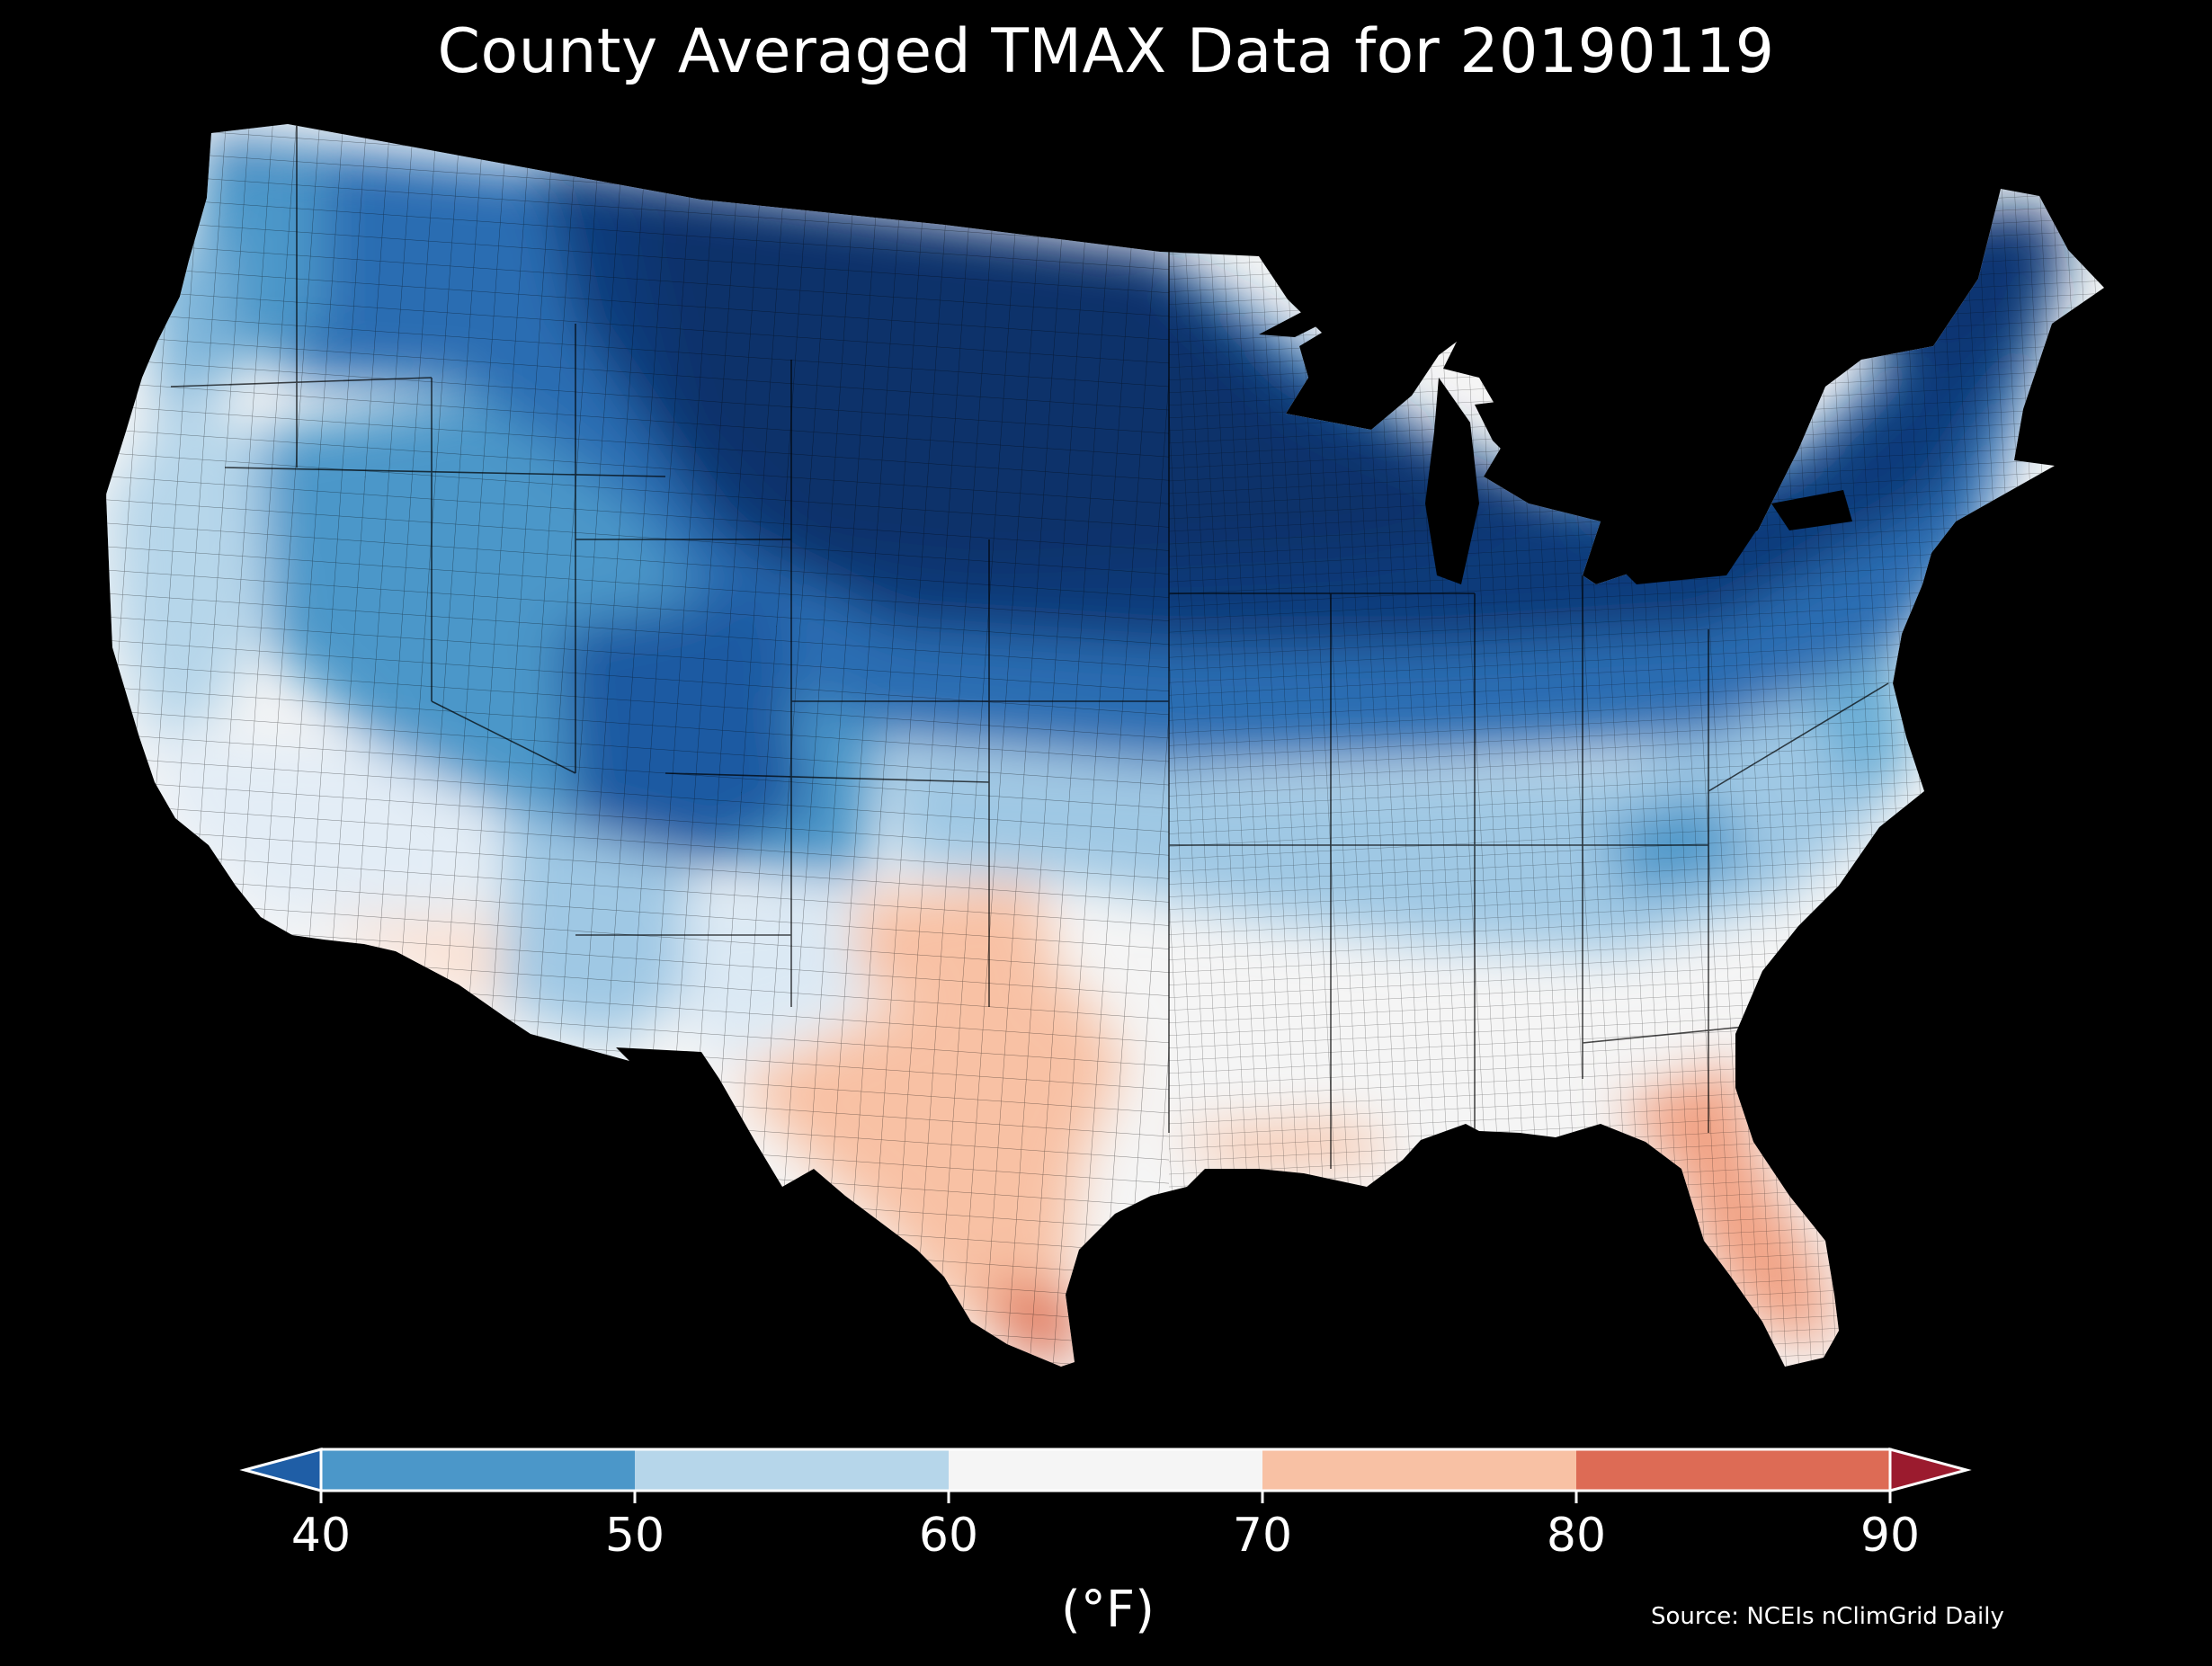  Describe the element at coordinates (1576, 1536) in the screenshot. I see `colorbar-tick-label: 80` at that location.